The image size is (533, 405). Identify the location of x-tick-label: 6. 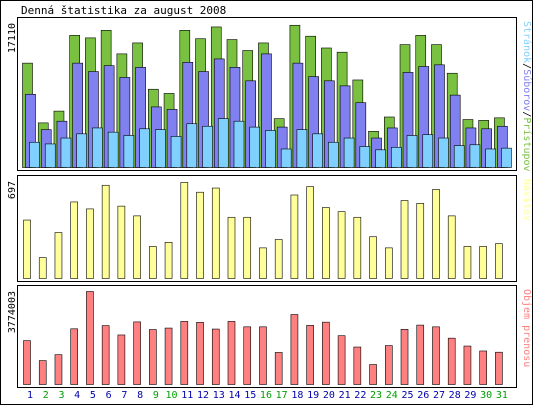
(109, 395).